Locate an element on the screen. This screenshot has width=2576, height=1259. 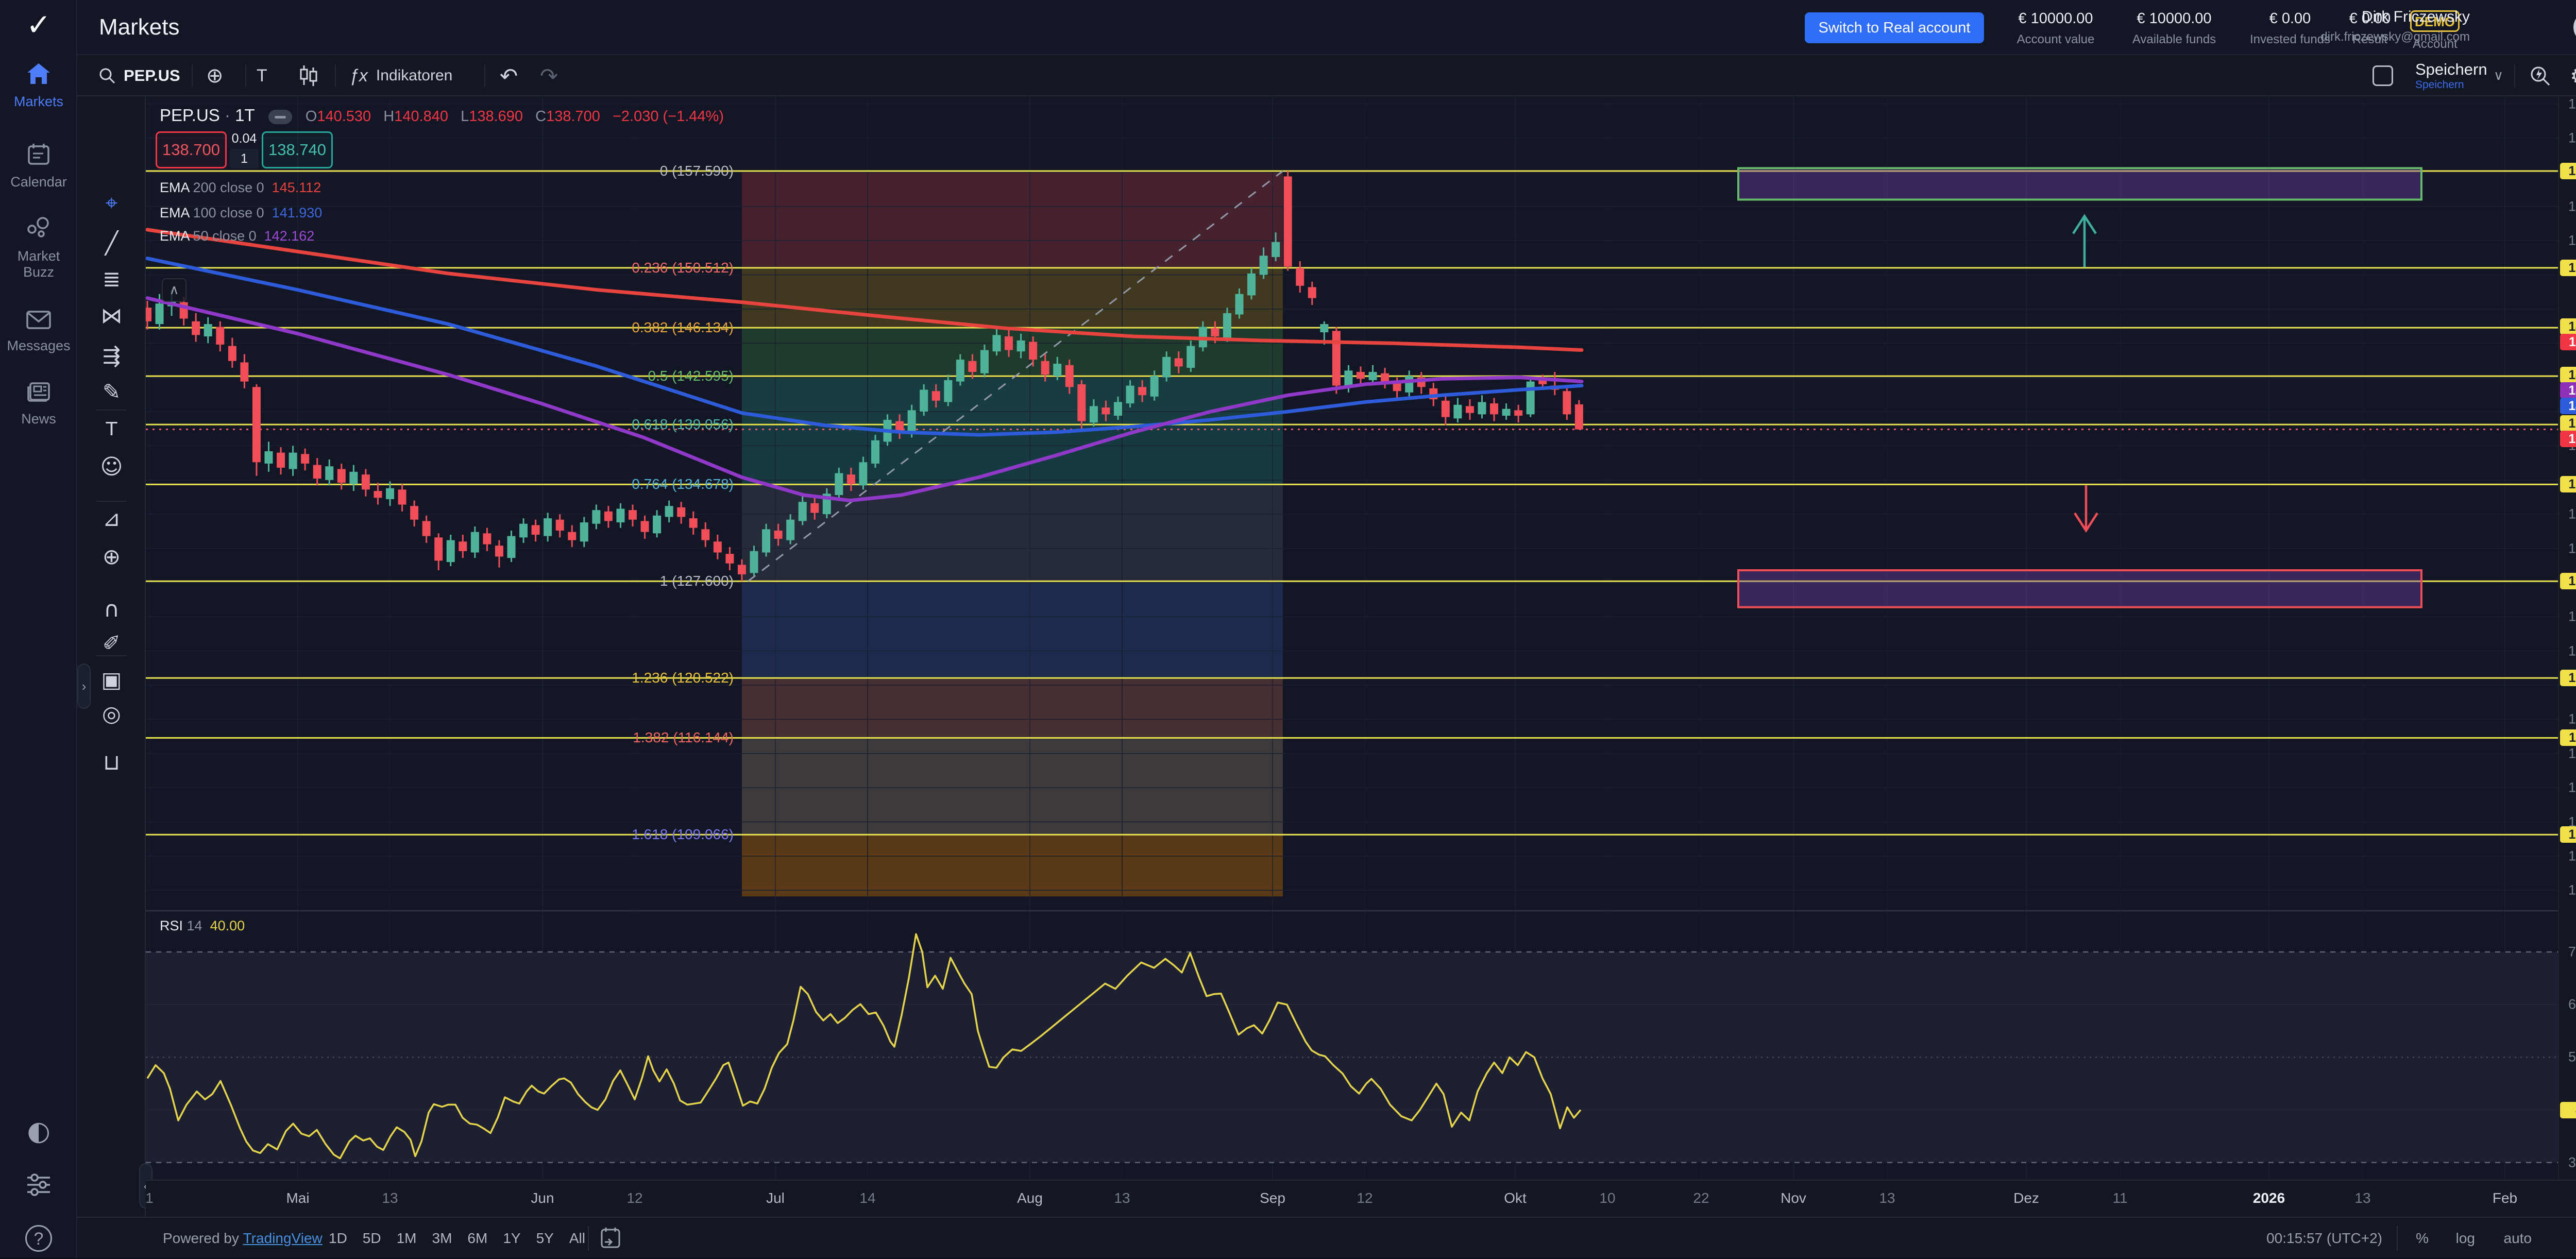
add-symbol-button: ⊕ is located at coordinates (215, 75).